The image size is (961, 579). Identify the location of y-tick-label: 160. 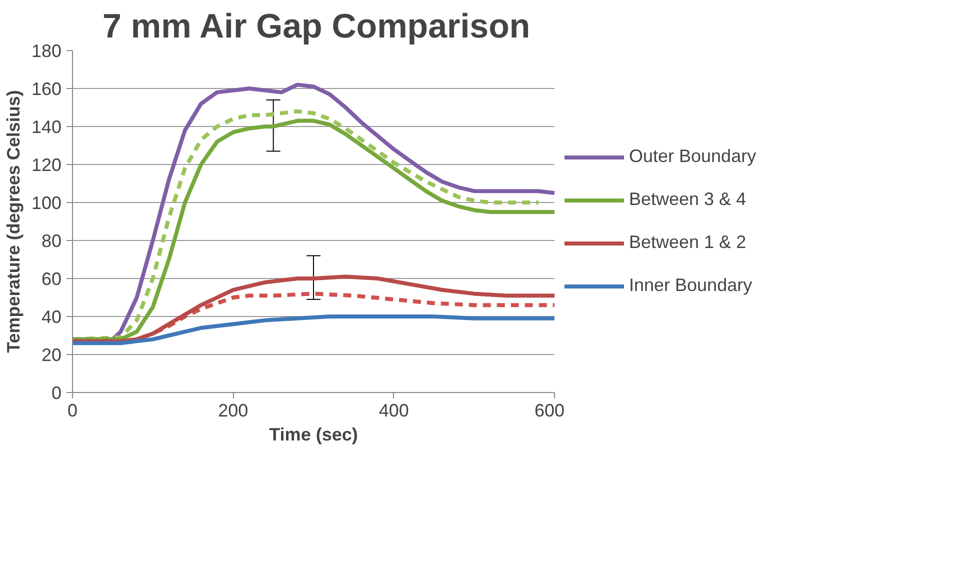
(46, 89).